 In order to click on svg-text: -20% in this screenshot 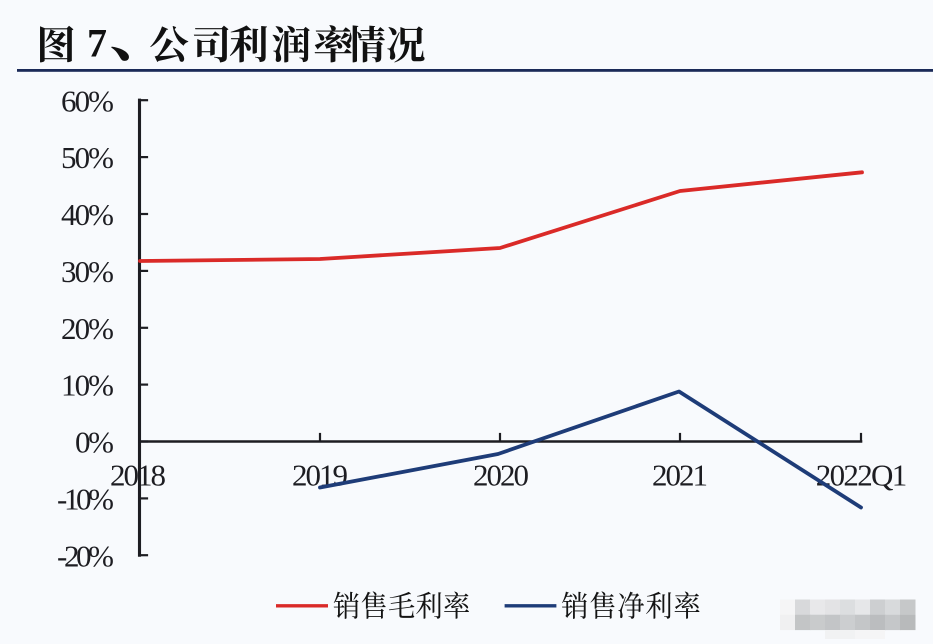, I will do `click(85, 555)`.